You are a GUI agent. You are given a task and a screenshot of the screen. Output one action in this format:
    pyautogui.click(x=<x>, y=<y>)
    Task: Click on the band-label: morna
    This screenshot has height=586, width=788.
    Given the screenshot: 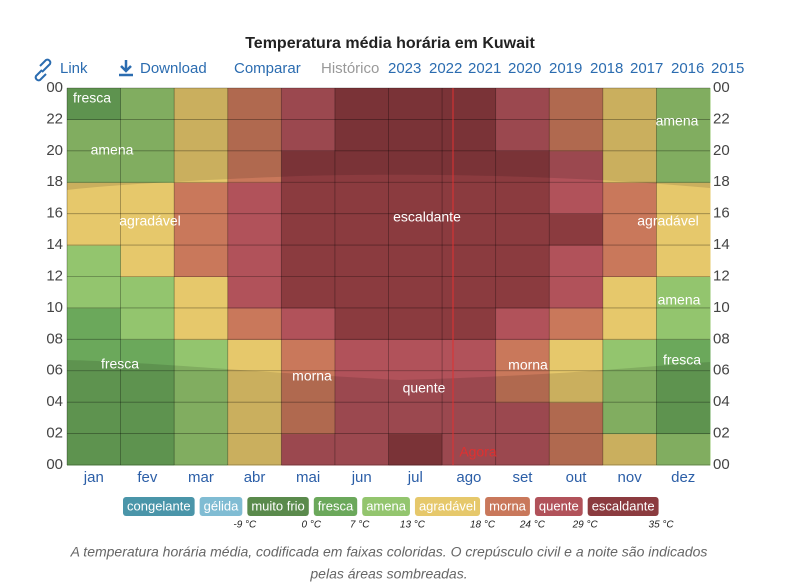 What is the action you would take?
    pyautogui.click(x=528, y=365)
    